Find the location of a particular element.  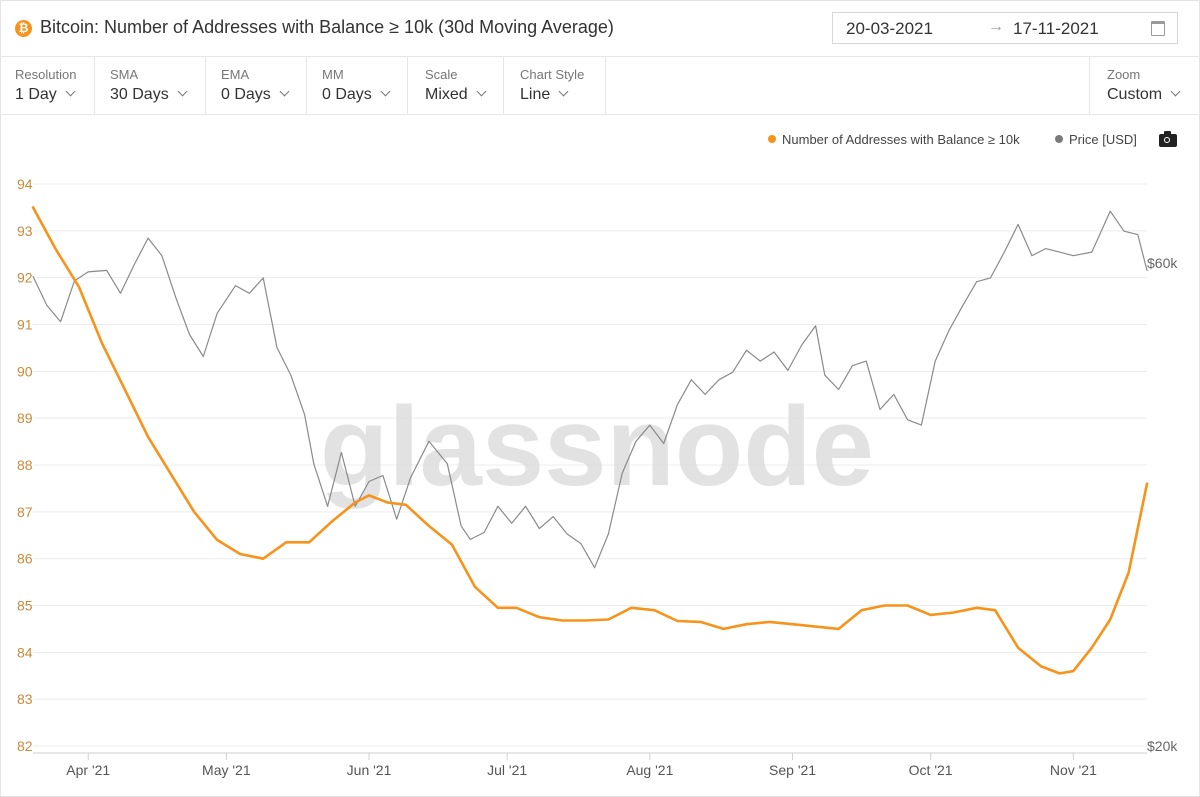

ema-label: EMA is located at coordinates (235, 74).